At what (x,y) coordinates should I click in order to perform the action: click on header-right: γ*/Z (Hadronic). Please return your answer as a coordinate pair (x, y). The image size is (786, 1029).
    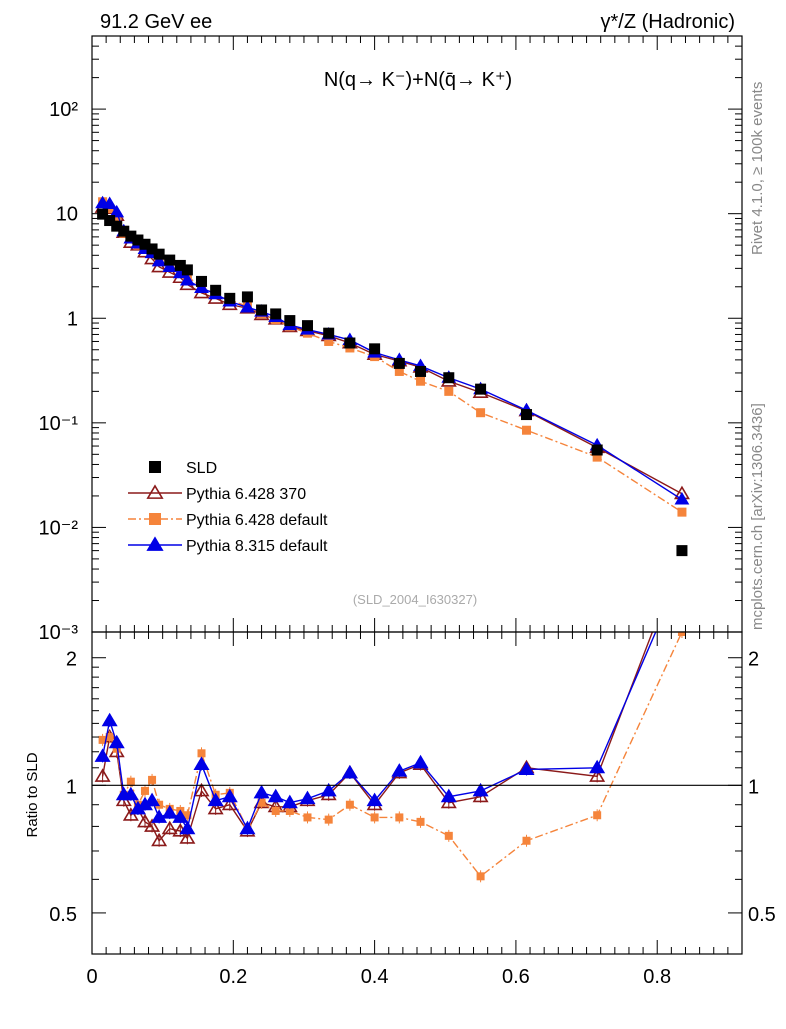
    Looking at the image, I should click on (668, 22).